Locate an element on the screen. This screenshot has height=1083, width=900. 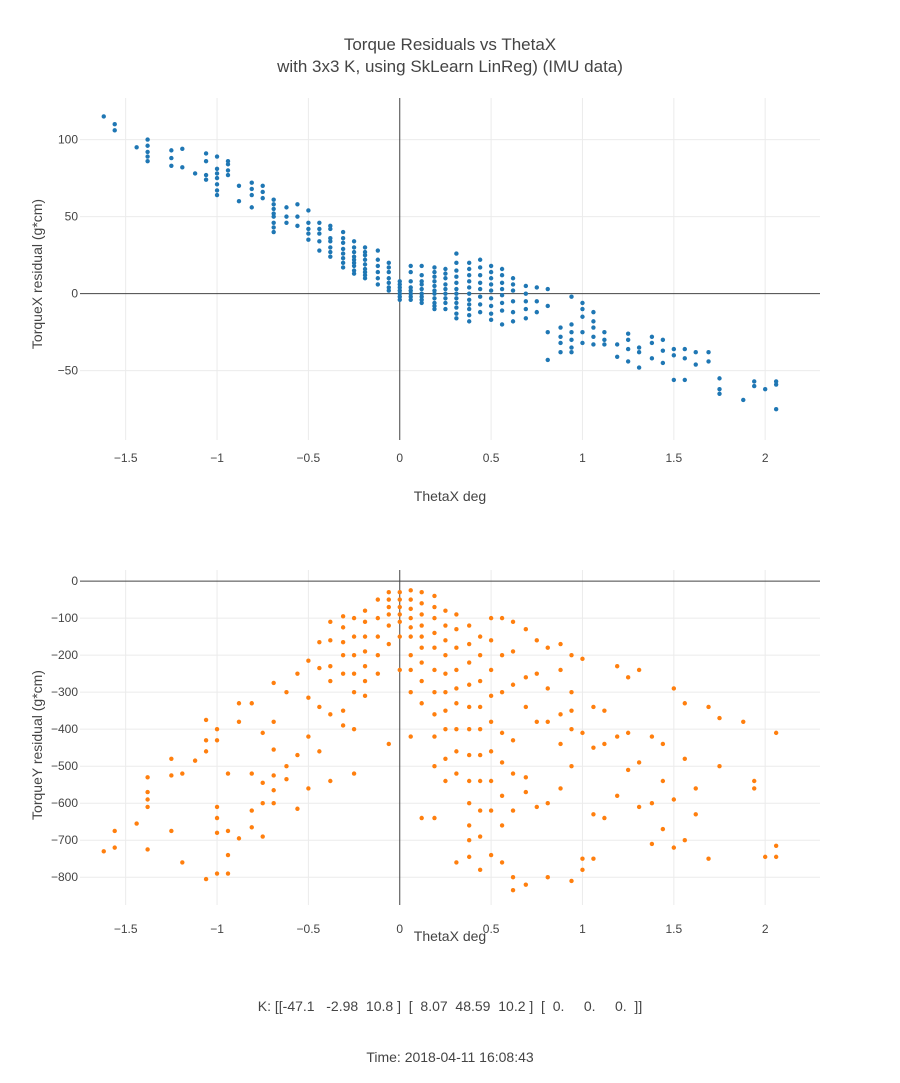
ty-x-tick-label: −1.5 is located at coordinates (126, 929).